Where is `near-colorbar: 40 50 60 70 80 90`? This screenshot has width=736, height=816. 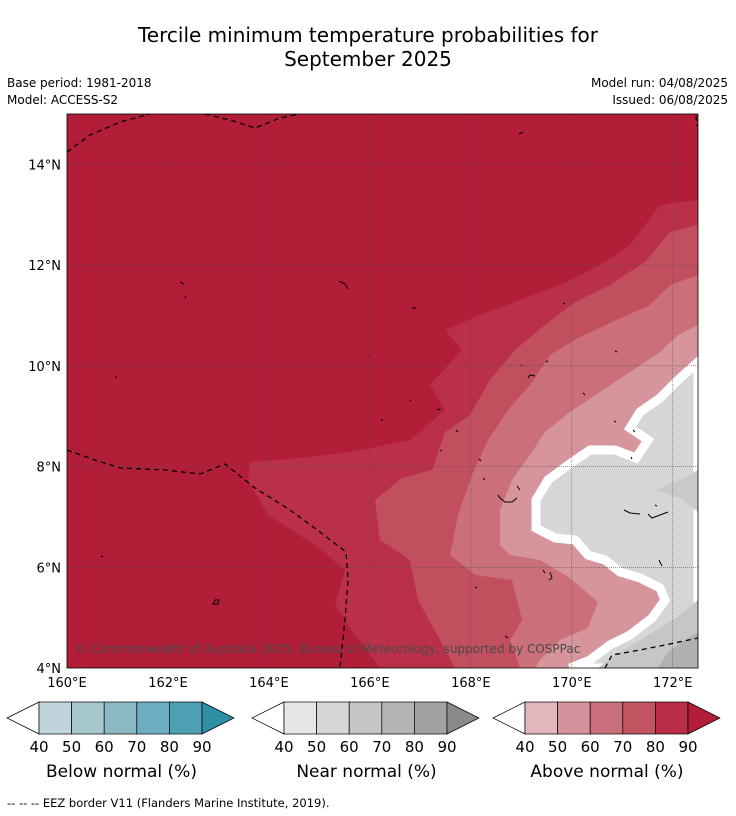
near-colorbar: 40 50 60 70 80 90 is located at coordinates (365, 728).